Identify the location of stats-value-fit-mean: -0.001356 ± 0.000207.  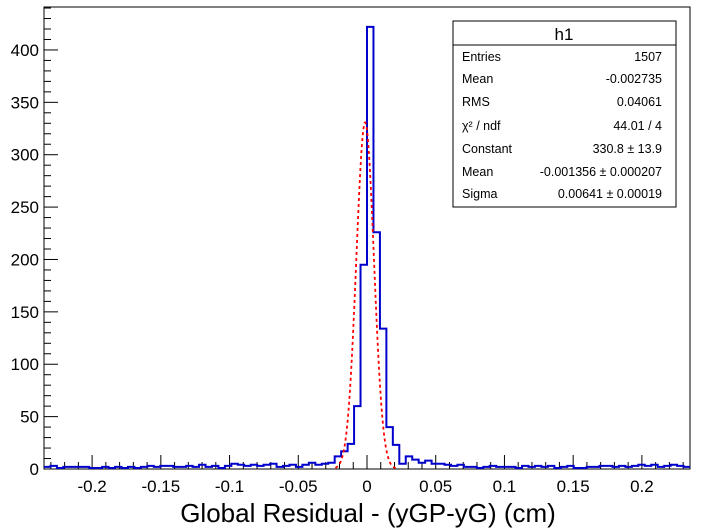
(601, 172).